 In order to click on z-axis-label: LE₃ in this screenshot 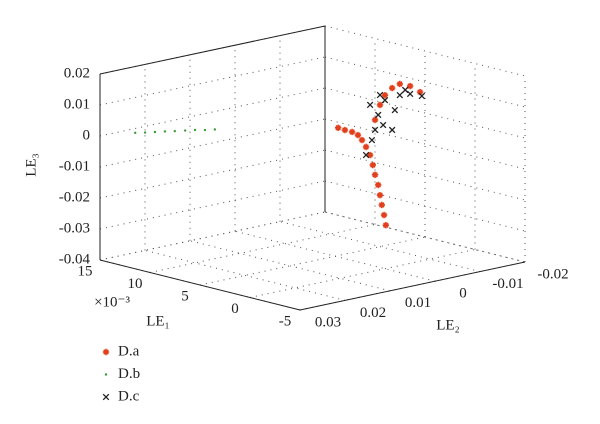, I will do `click(31, 165)`.